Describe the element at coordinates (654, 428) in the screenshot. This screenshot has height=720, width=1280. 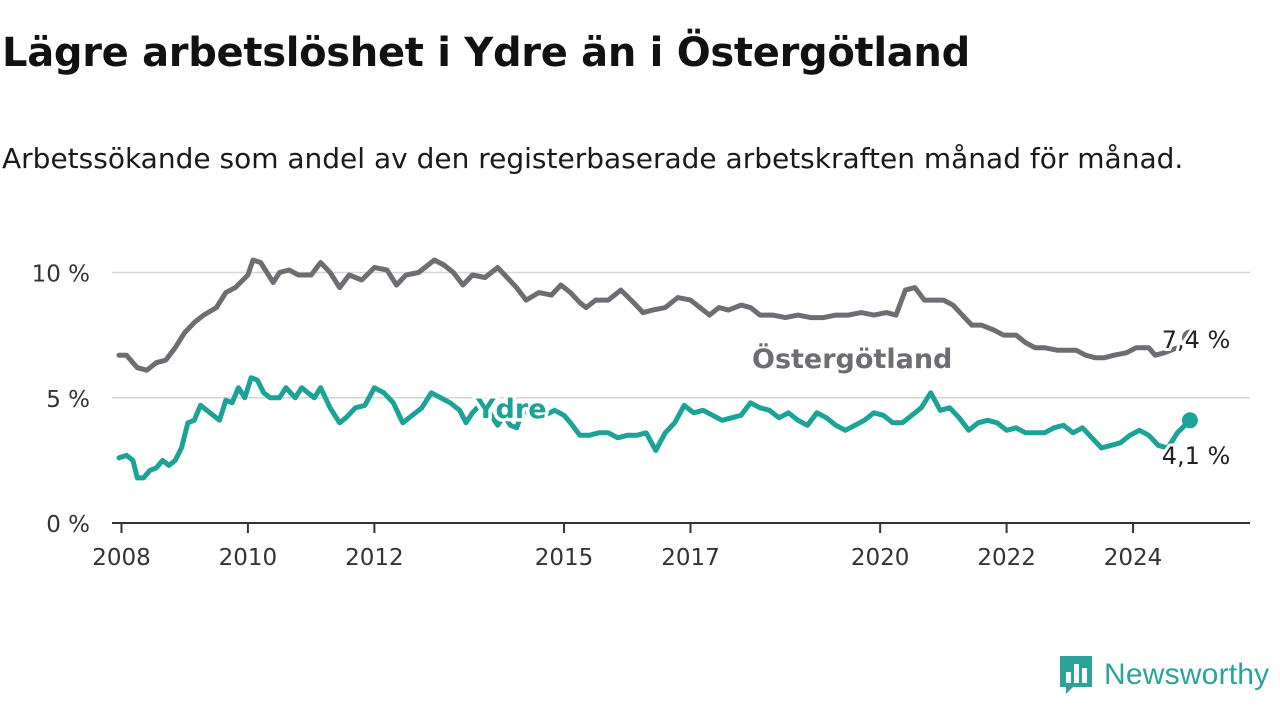
I see `series-line-ydre` at that location.